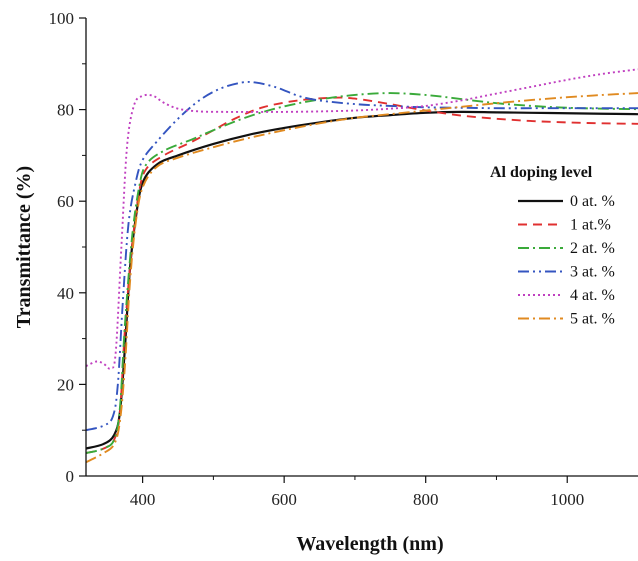  I want to click on legend-title: Al doping level, so click(541, 172).